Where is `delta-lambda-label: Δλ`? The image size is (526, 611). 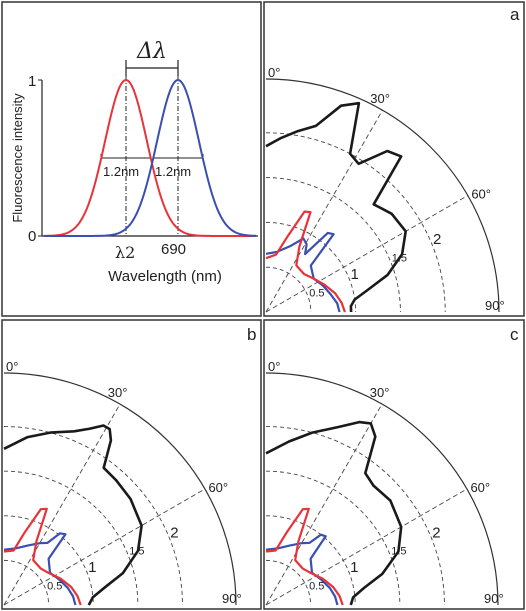 delta-lambda-label: Δλ is located at coordinates (151, 51).